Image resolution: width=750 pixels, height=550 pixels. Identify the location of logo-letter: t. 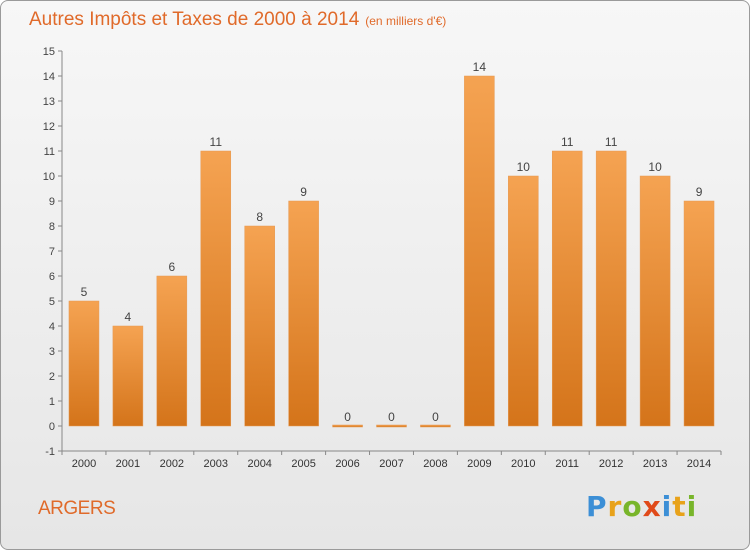
(679, 506).